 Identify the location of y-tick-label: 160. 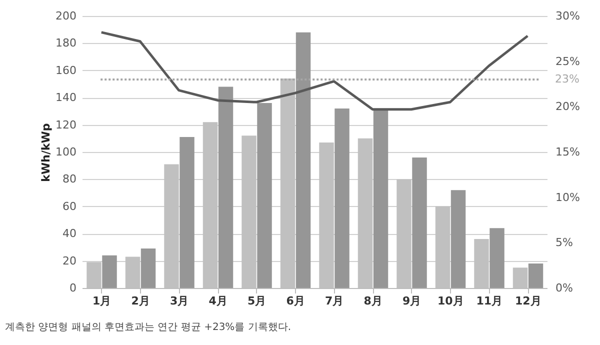
(66, 70).